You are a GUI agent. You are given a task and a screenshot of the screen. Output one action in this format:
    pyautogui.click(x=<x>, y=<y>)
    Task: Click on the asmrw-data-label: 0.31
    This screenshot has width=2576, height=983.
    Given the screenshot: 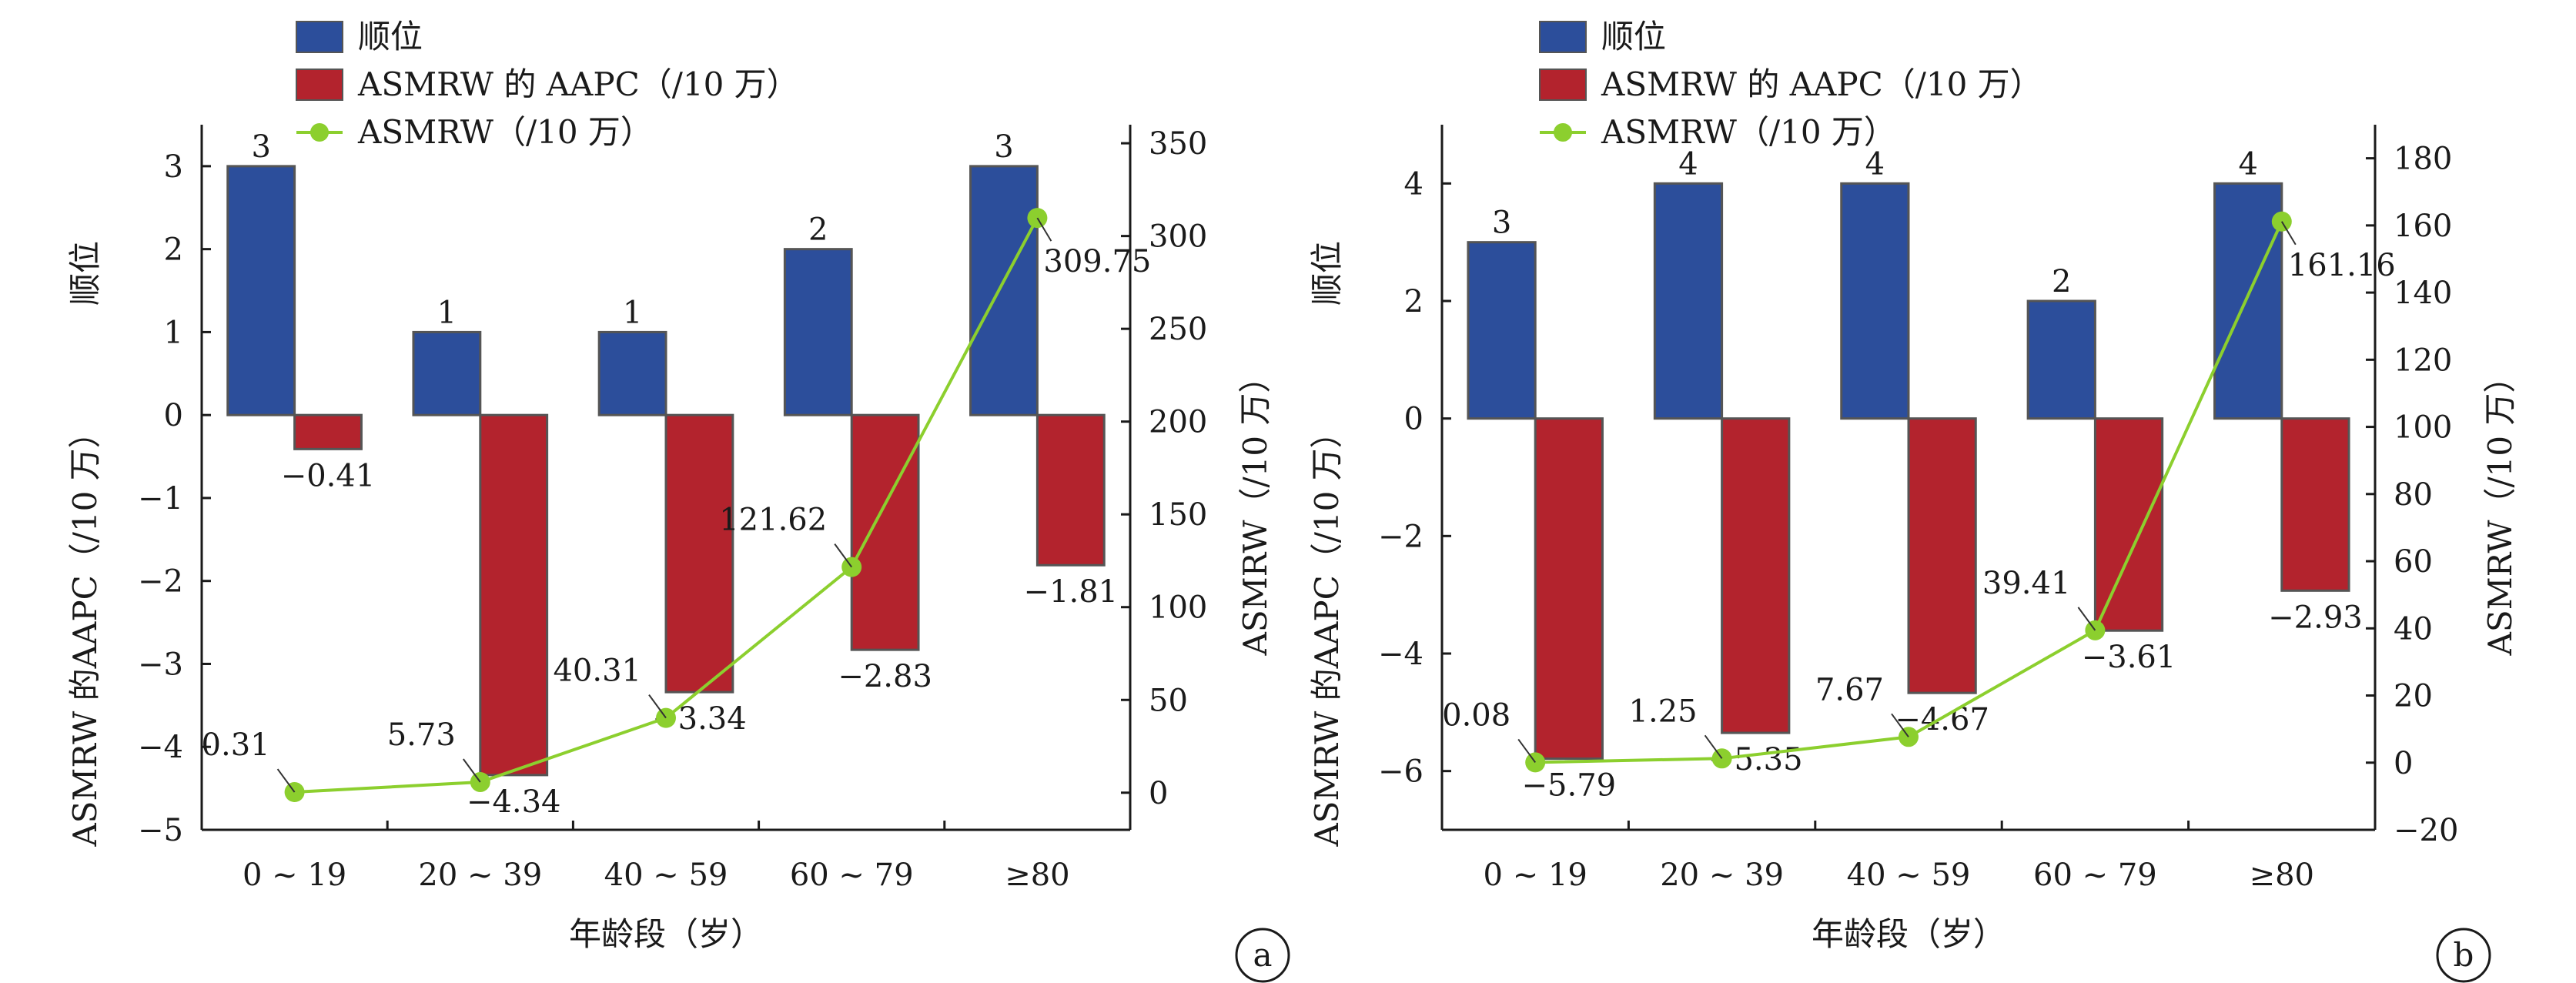 What is the action you would take?
    pyautogui.click(x=236, y=745)
    